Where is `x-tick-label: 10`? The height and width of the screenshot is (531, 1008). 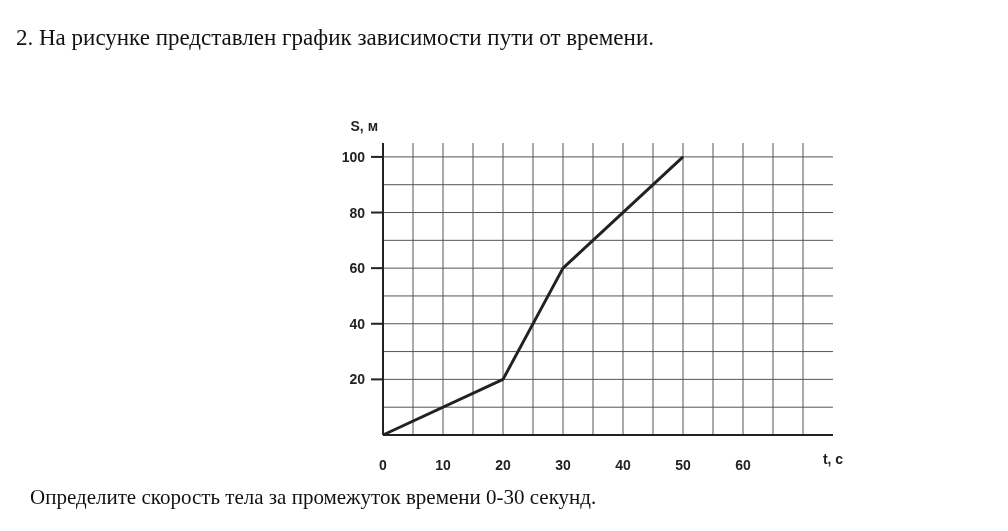 x-tick-label: 10 is located at coordinates (443, 465).